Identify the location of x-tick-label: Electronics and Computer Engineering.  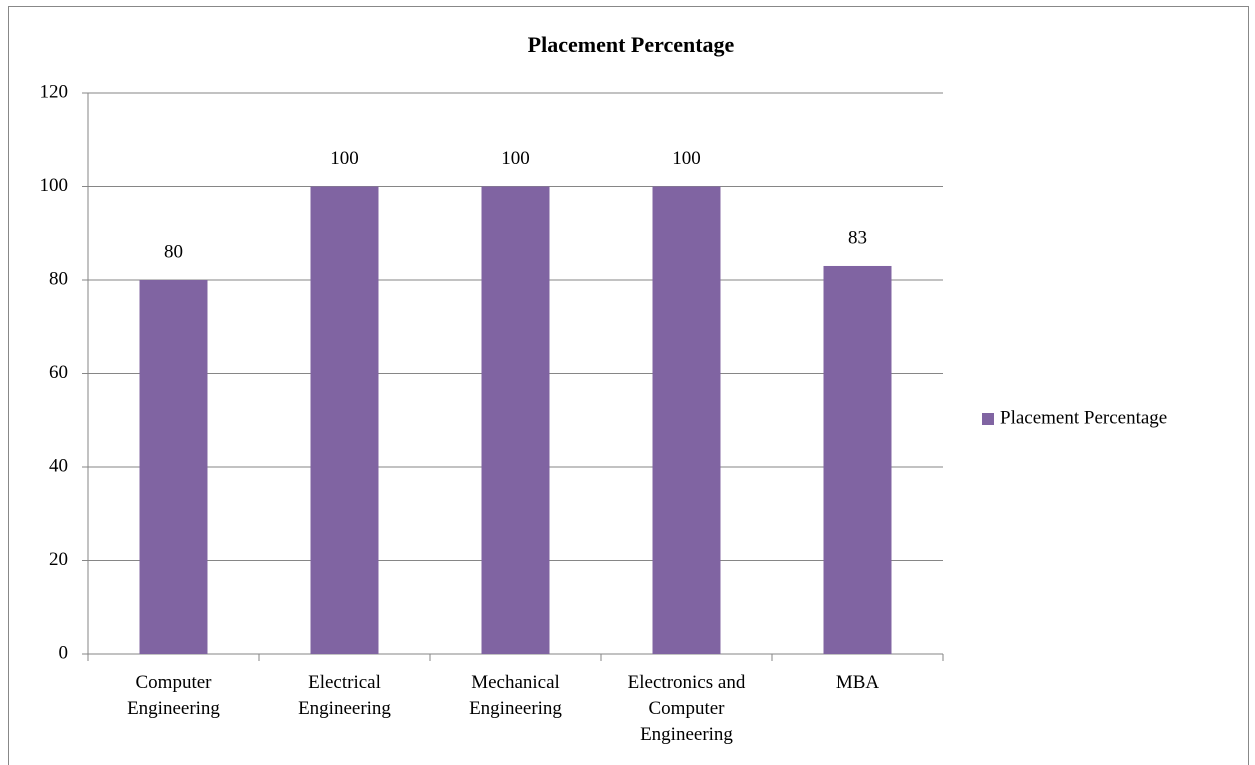
(687, 708).